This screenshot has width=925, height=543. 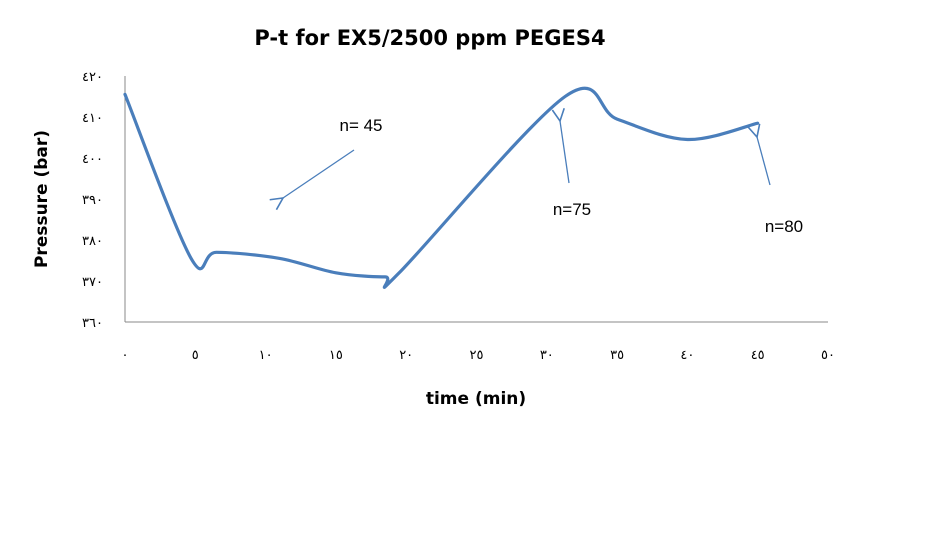 What do you see at coordinates (547, 355) in the screenshot?
I see `x-tick-label: ٣٠` at bounding box center [547, 355].